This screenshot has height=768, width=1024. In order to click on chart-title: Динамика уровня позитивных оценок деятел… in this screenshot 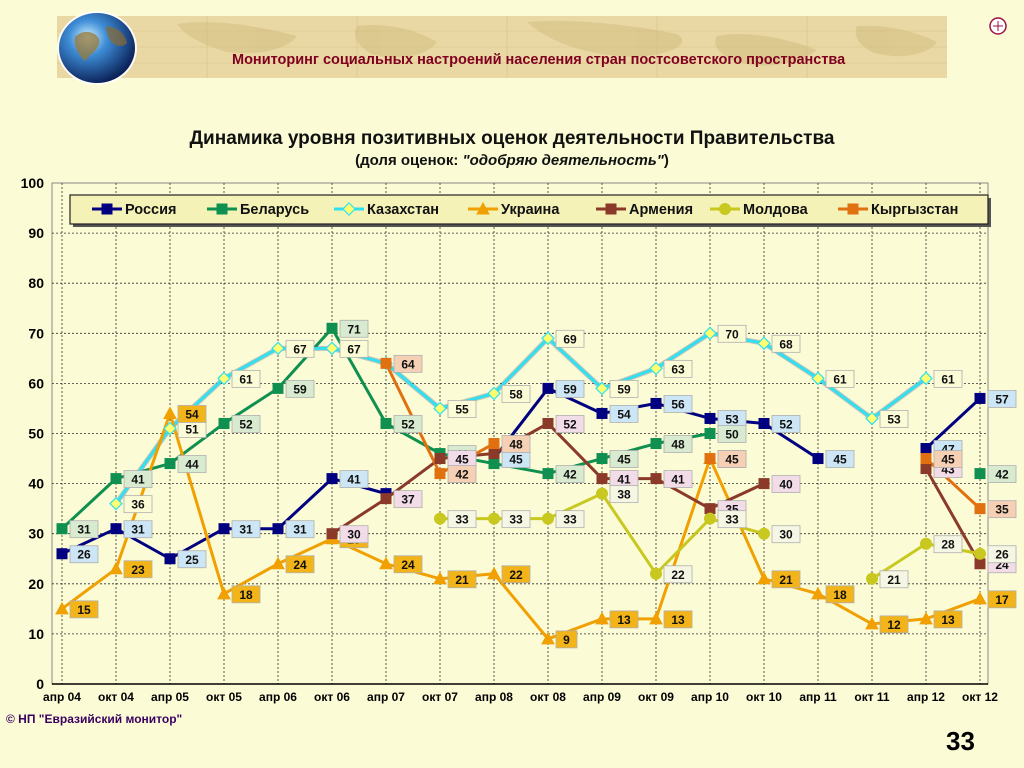, I will do `click(512, 138)`.